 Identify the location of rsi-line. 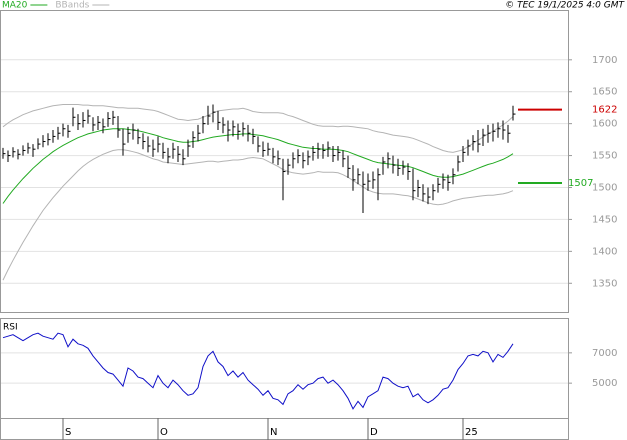
(258, 371).